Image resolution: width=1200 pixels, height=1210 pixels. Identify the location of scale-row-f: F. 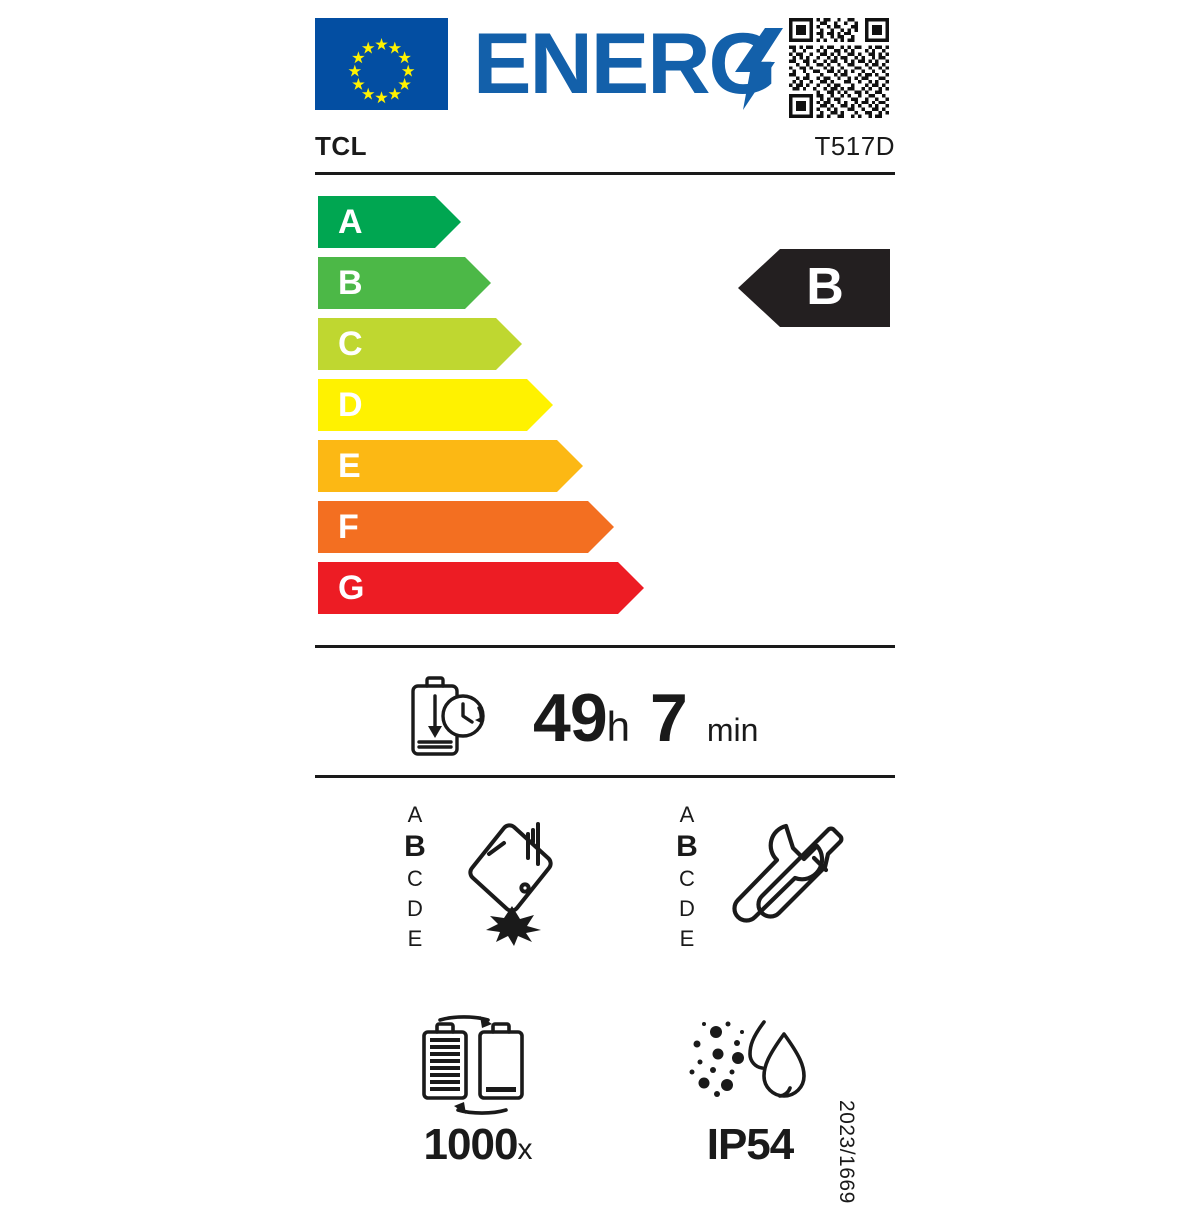
(466, 527).